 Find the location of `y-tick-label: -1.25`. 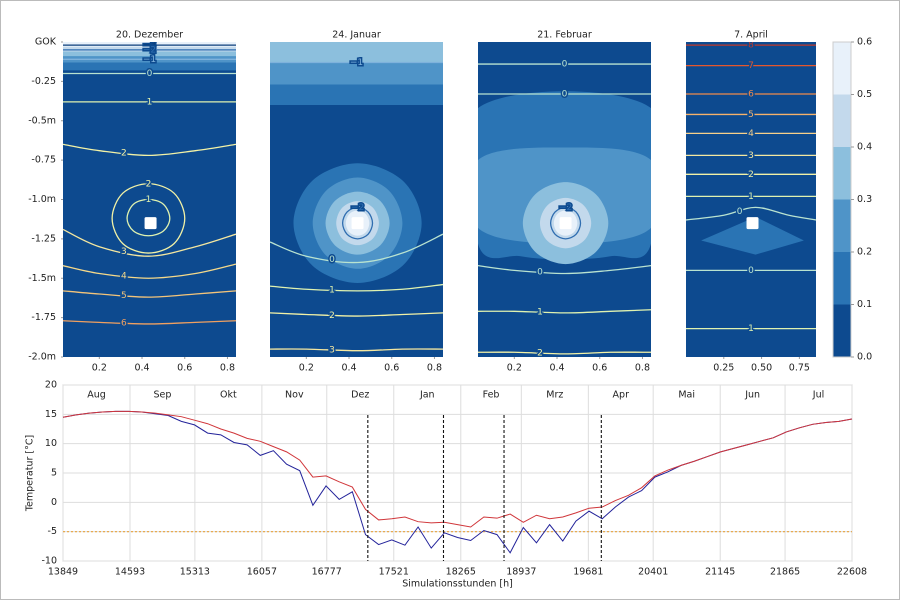

y-tick-label: -1.25 is located at coordinates (43, 238).